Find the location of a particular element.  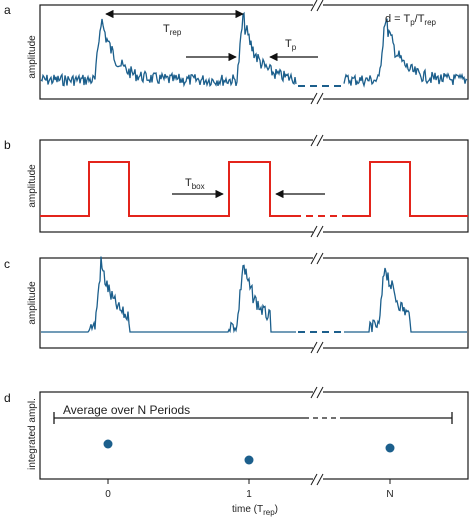

x-tick-label-1: 1 is located at coordinates (249, 494).